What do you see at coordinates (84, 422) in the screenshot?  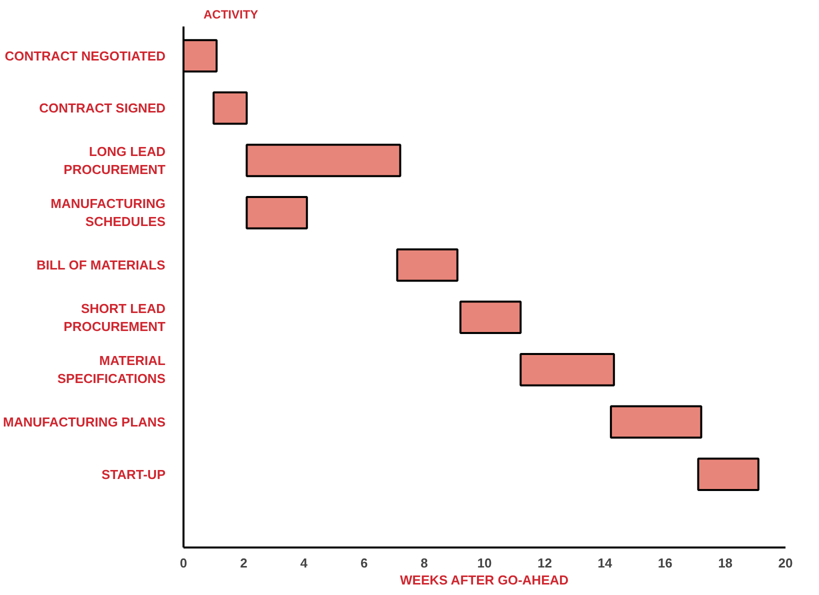 I see `y-tick-label: MANUFACTURING PLANS` at bounding box center [84, 422].